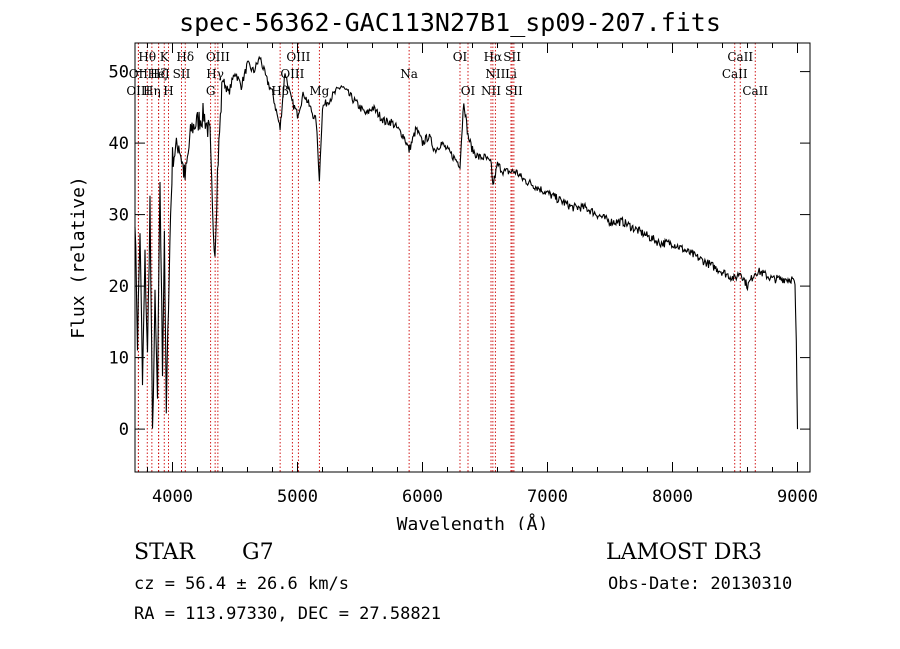  Describe the element at coordinates (124, 430) in the screenshot. I see `y-tick-label-0: 0` at that location.